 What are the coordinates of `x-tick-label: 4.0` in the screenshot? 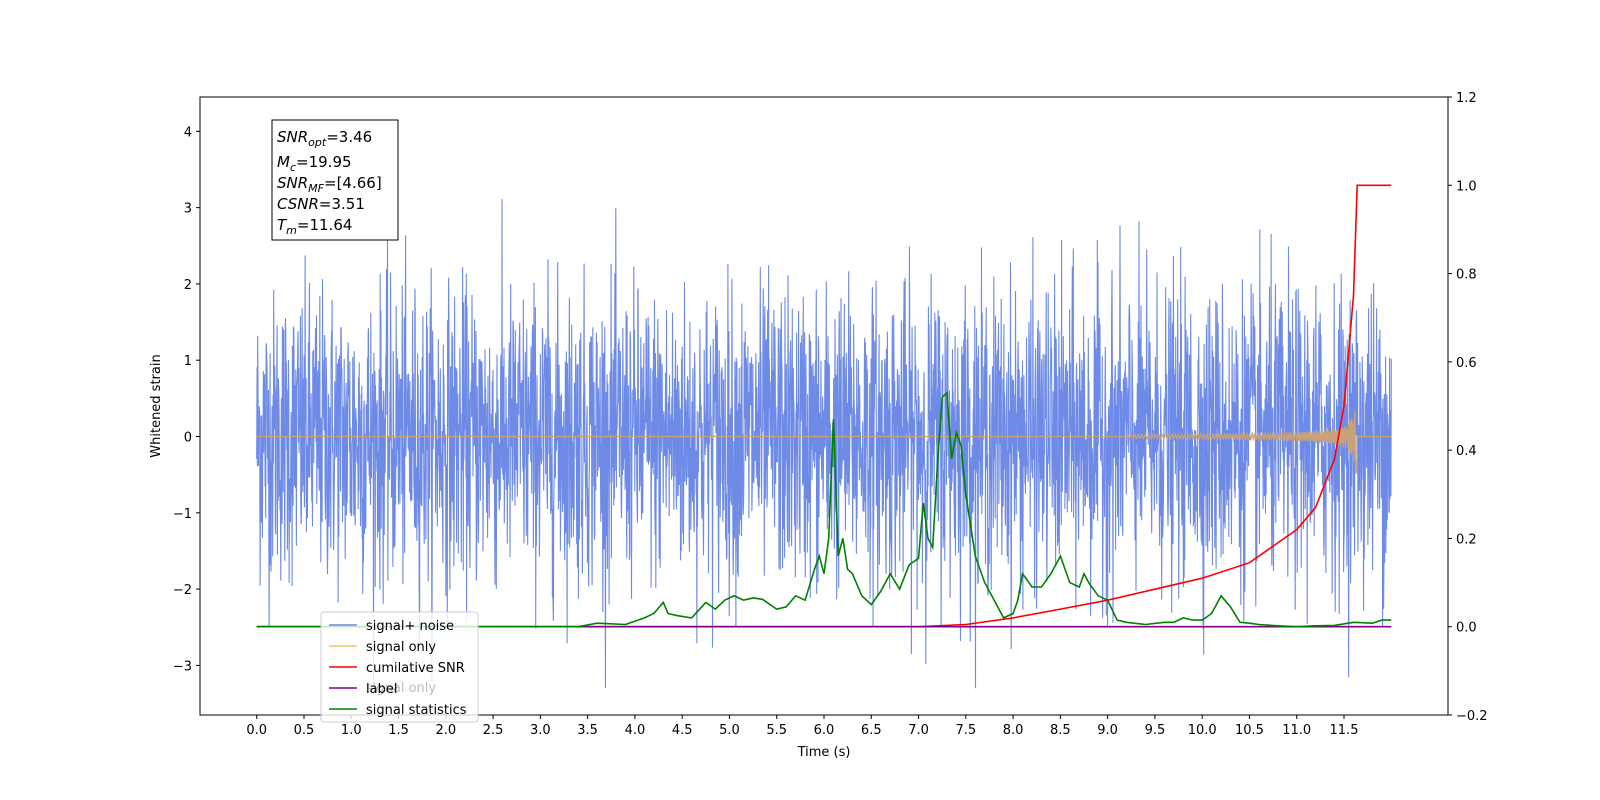 It's located at (635, 730).